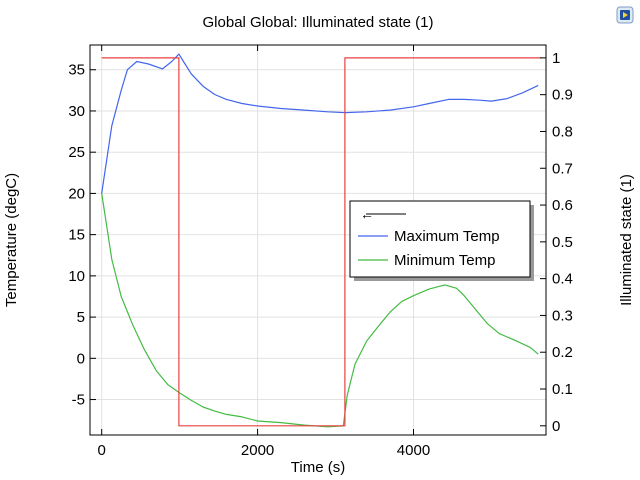 This screenshot has width=640, height=480. I want to click on legend: ← Maximum Temp Minimum Temp, so click(441, 240).